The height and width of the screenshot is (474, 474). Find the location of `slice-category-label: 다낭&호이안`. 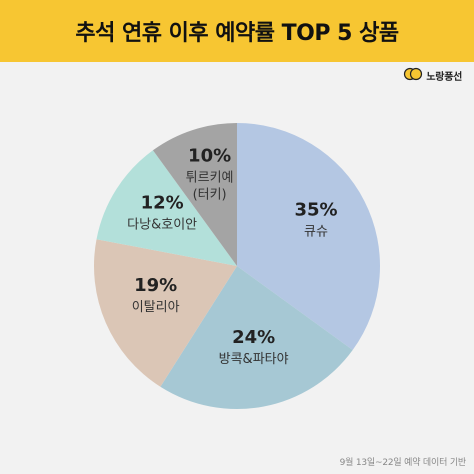

slice-category-label: 다낭&호이안 is located at coordinates (162, 224).